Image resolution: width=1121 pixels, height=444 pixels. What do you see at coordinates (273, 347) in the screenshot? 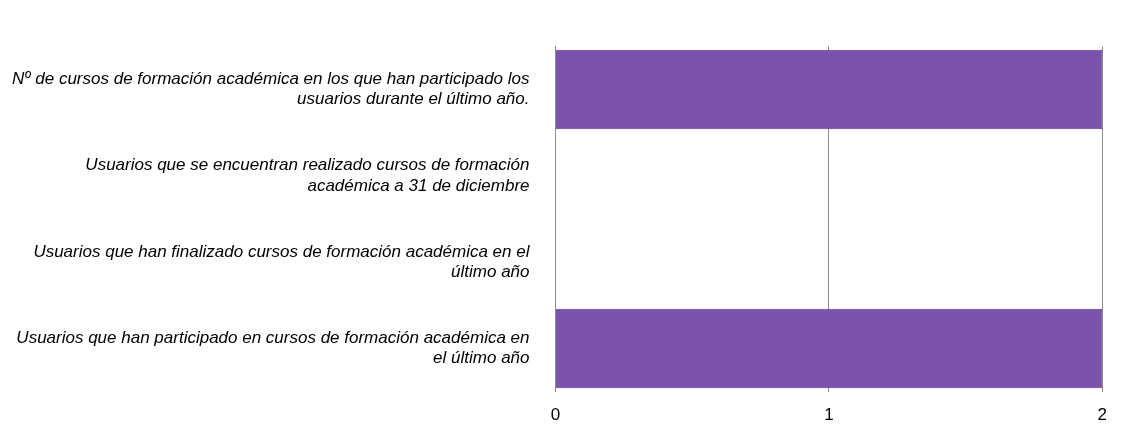
I see `y-tick-label: Usuarios que han participado en cursos de formación académica en el último año` at bounding box center [273, 347].